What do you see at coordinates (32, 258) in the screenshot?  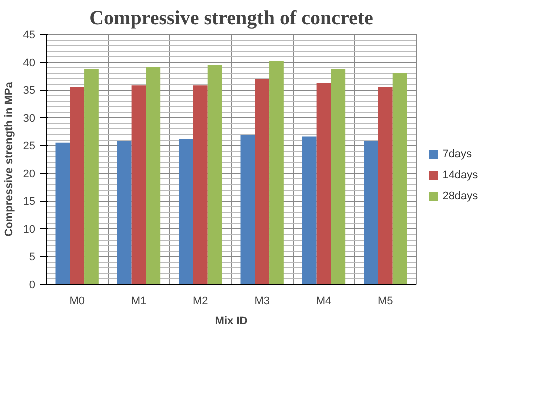 I see `y-tick-label: 5` at bounding box center [32, 258].